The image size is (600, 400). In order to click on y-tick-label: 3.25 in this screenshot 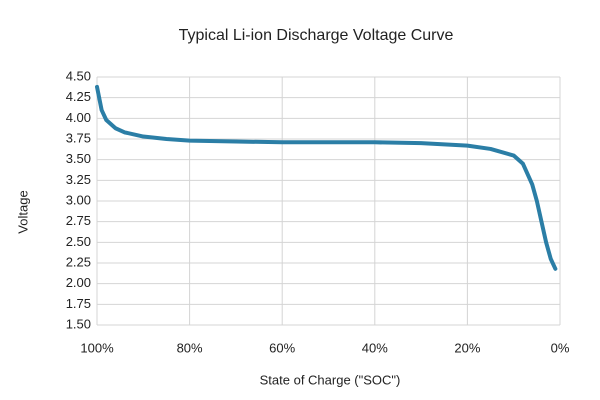, I will do `click(78, 179)`.